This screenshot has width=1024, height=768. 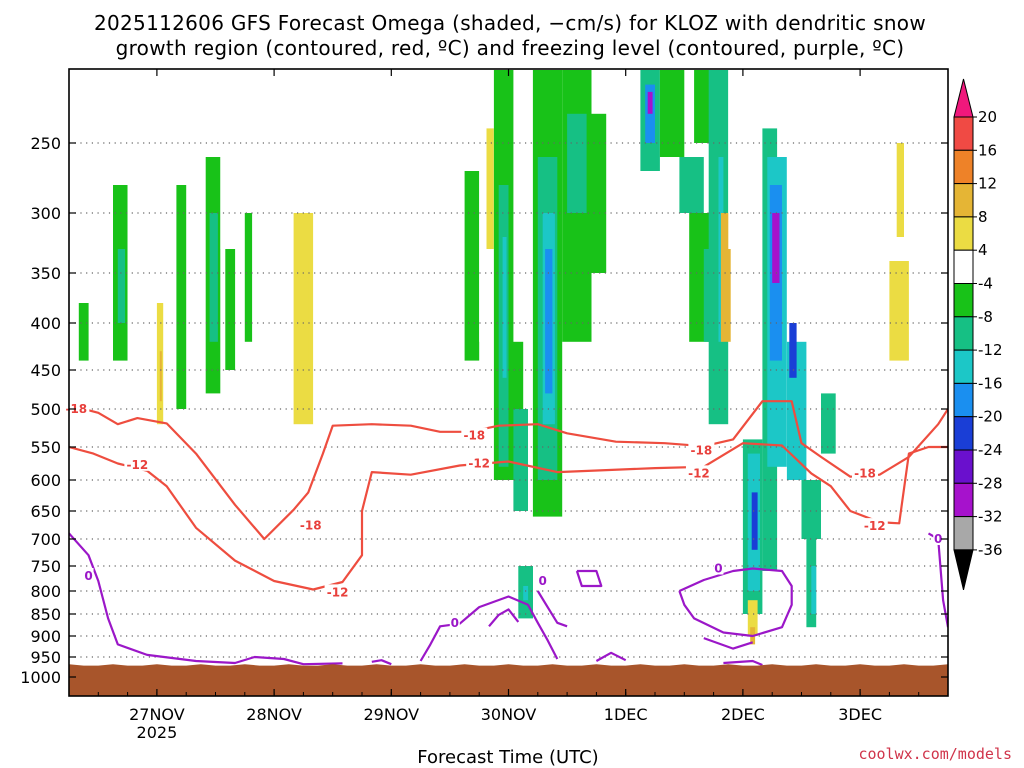 I want to click on y-tick-label: 800, so click(x=45, y=591).